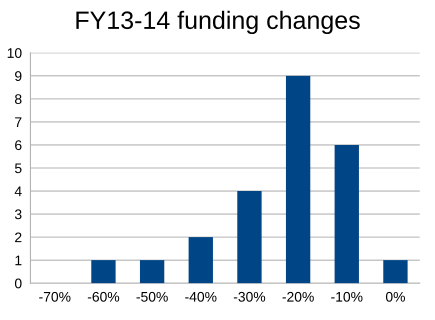 The height and width of the screenshot is (320, 435). What do you see at coordinates (18, 122) in the screenshot?
I see `y-tick-label: 7` at bounding box center [18, 122].